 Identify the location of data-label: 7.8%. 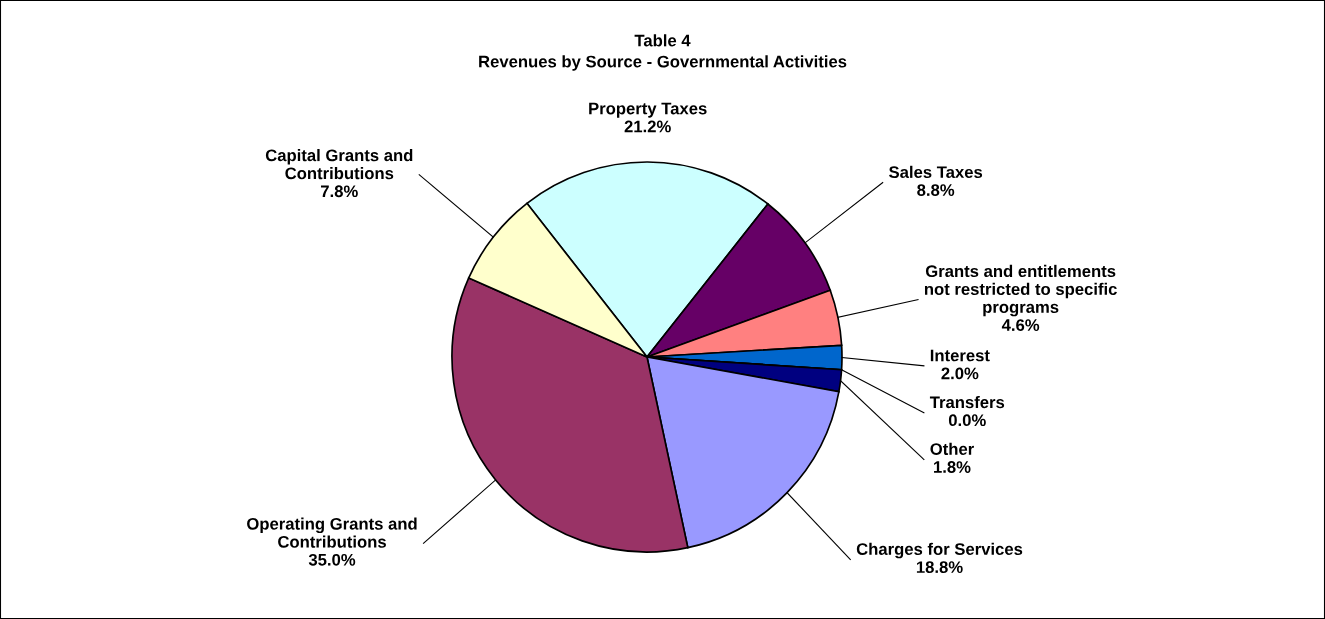
(339, 191).